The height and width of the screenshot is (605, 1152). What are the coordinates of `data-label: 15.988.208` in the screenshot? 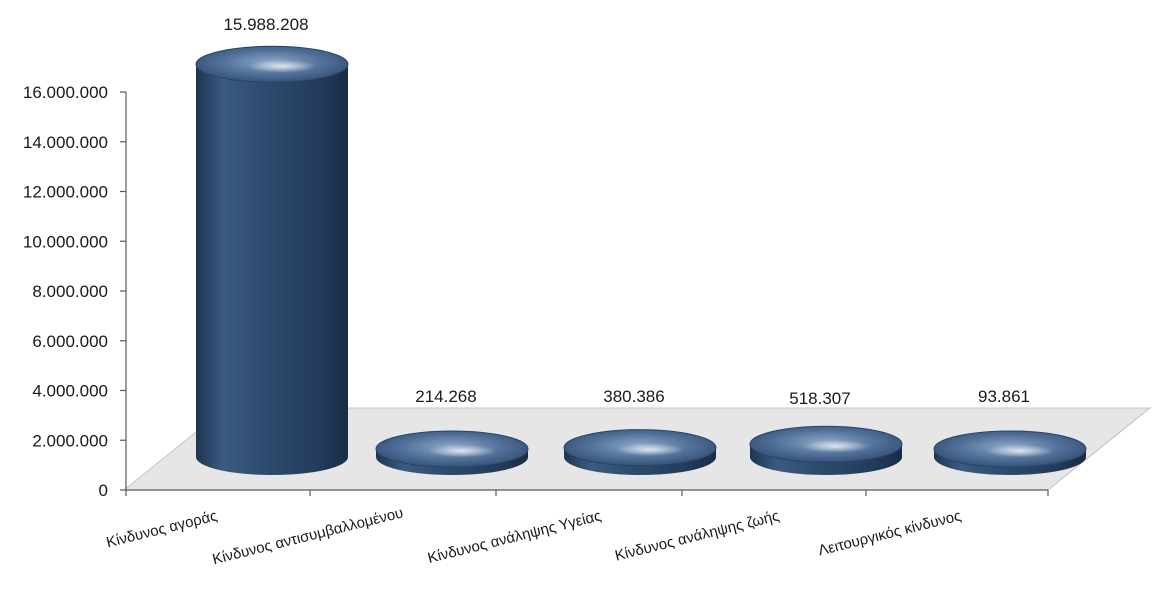 It's located at (265, 24).